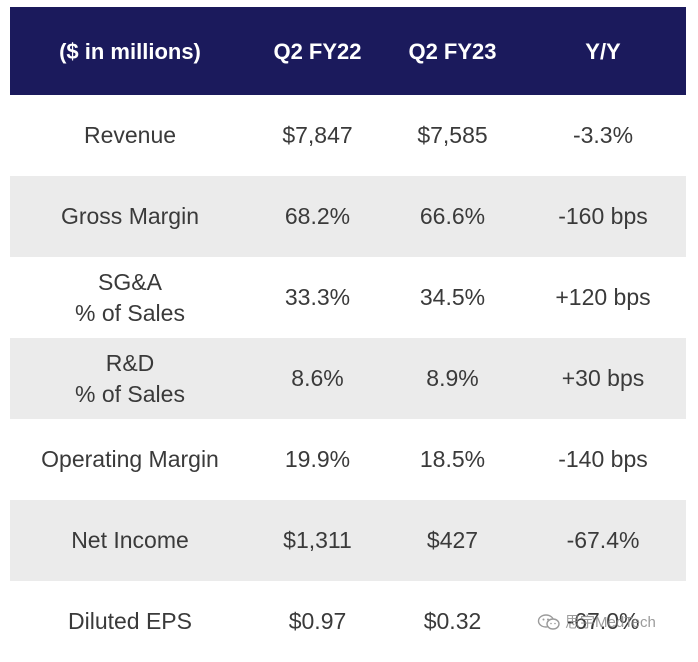 This screenshot has width=698, height=662. Describe the element at coordinates (317, 459) in the screenshot. I see `value-q2-fy22: 19.9%` at that location.